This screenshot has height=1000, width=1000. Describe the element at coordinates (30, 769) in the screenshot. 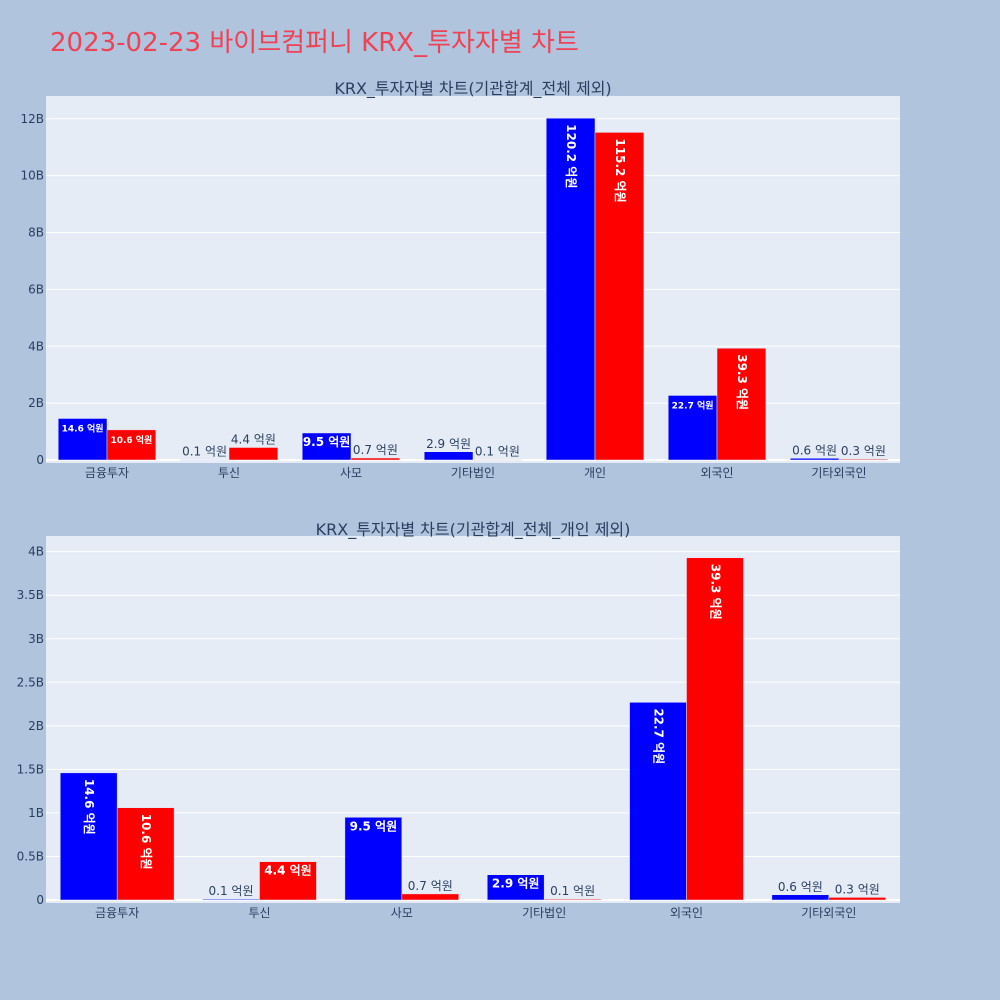

I see `y-tick-label: 1.5B` at that location.